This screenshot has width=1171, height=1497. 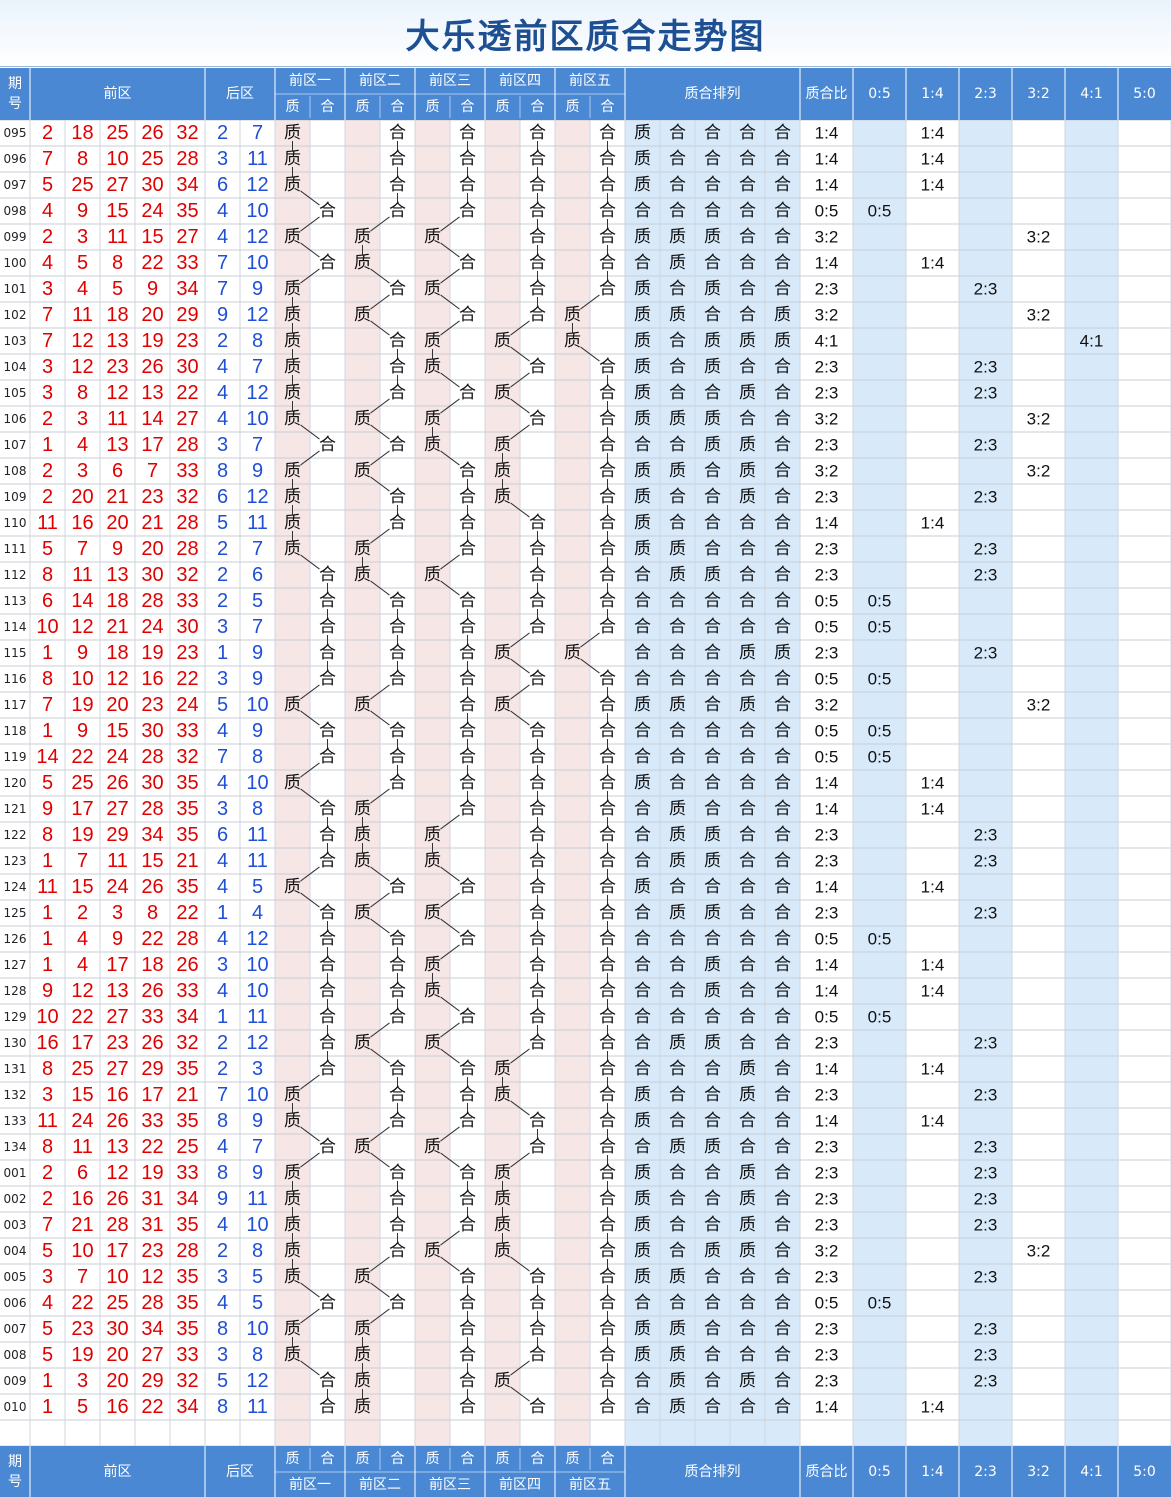 What do you see at coordinates (82, 835) in the screenshot?
I see `front-number: 19` at bounding box center [82, 835].